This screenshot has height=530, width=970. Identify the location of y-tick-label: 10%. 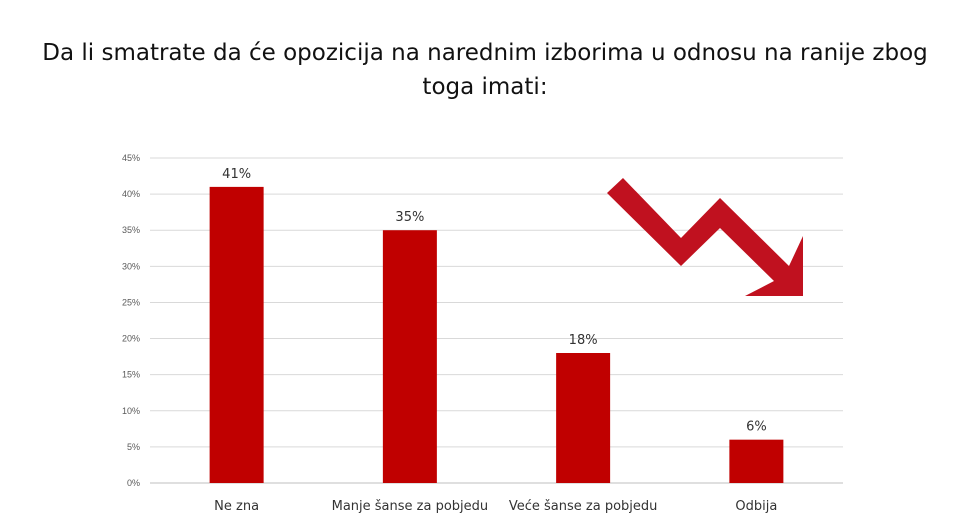
(131, 411).